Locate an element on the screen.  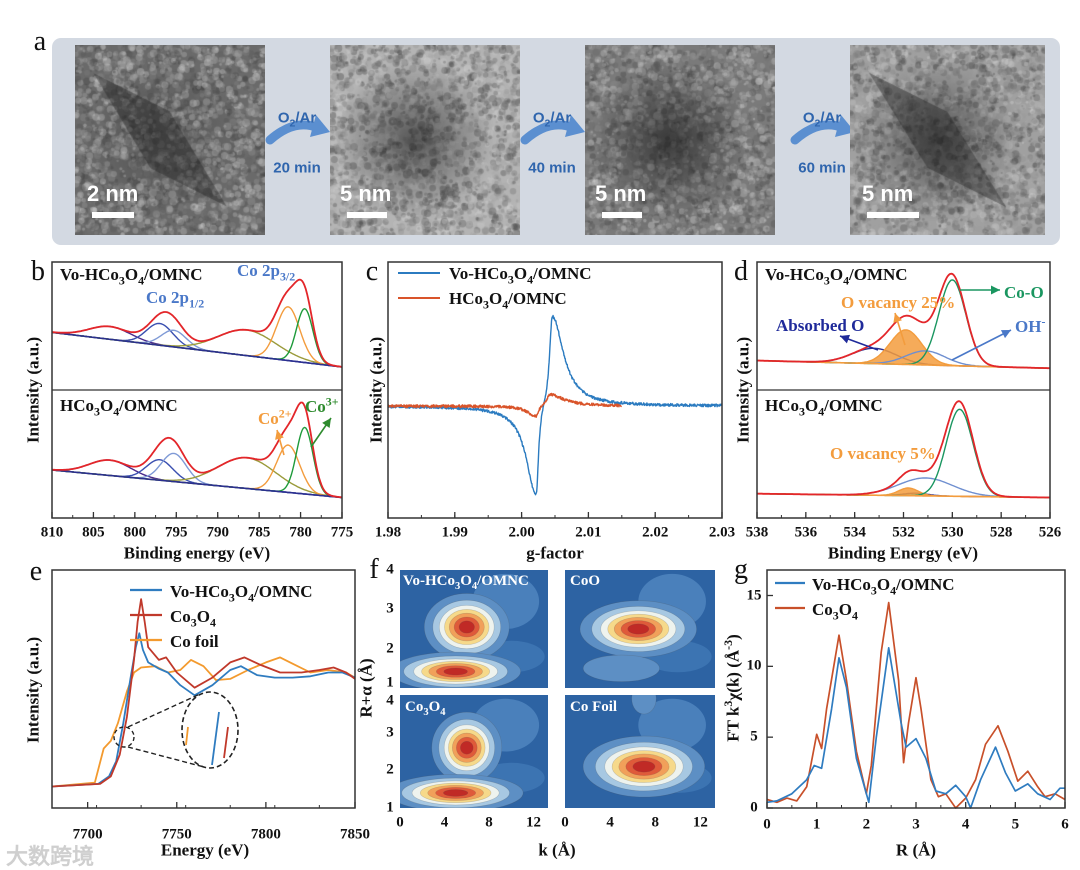
panel-label-c: c is located at coordinates (372, 271).